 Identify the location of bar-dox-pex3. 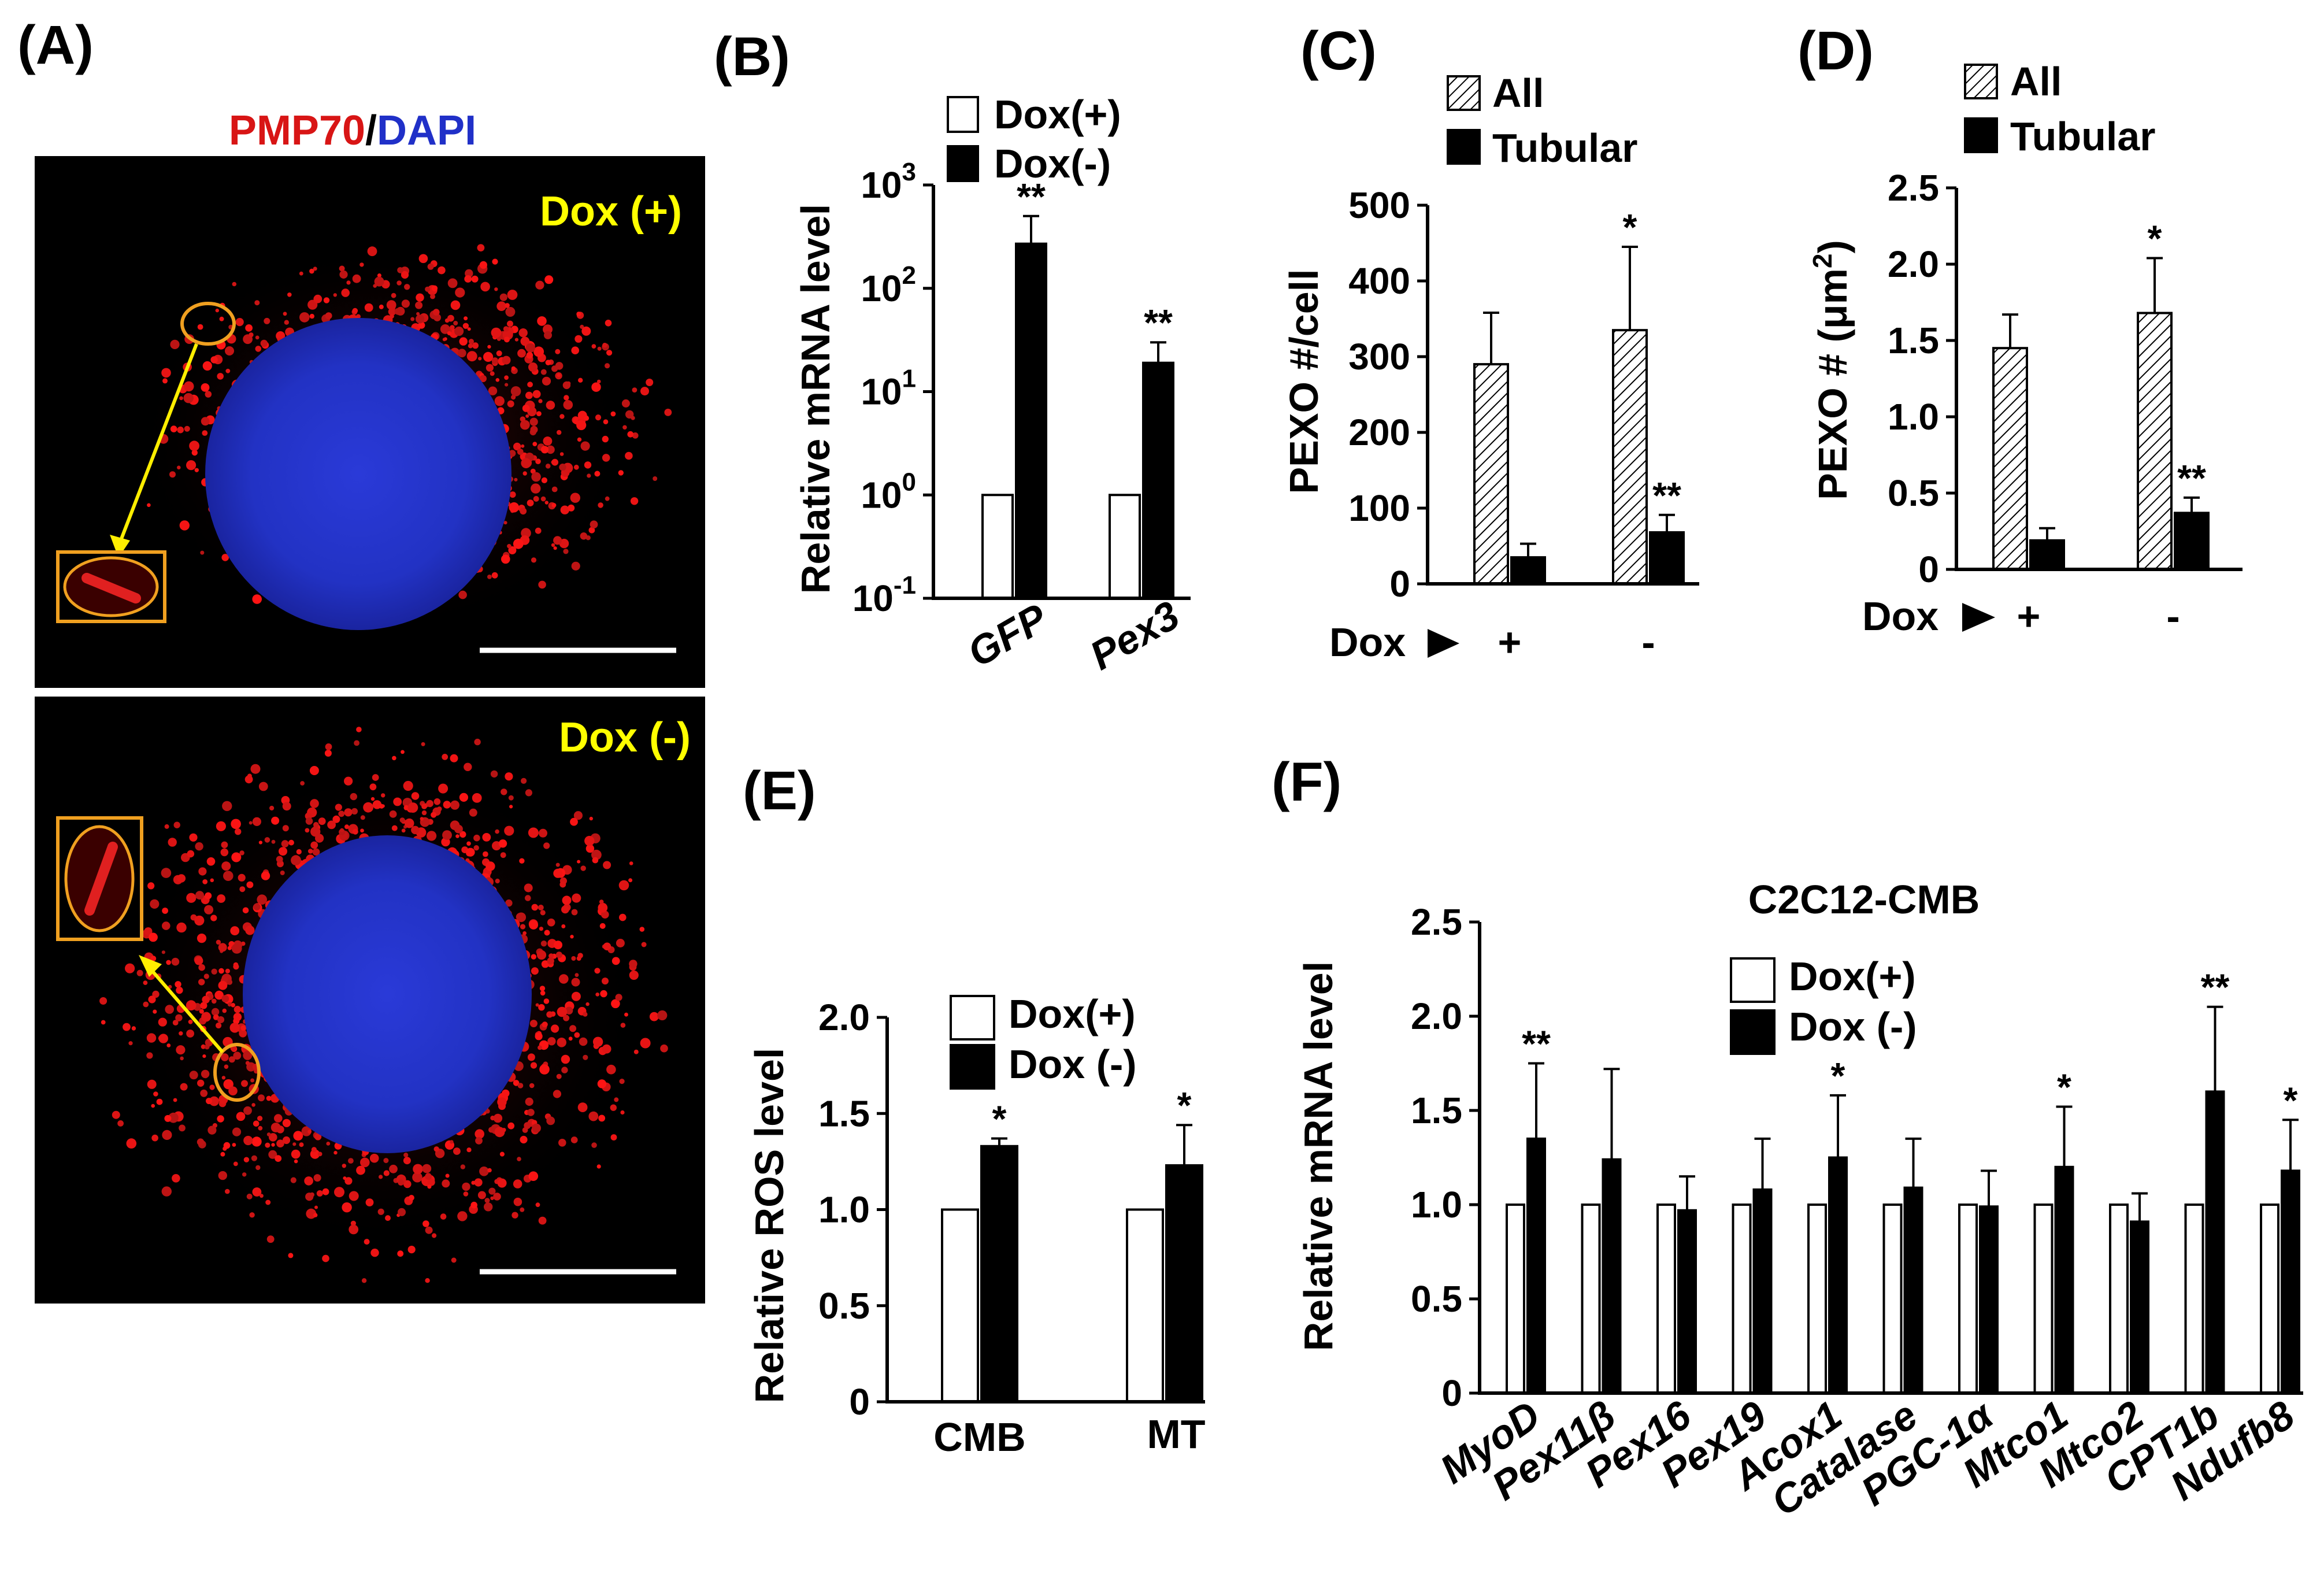
(1125, 546).